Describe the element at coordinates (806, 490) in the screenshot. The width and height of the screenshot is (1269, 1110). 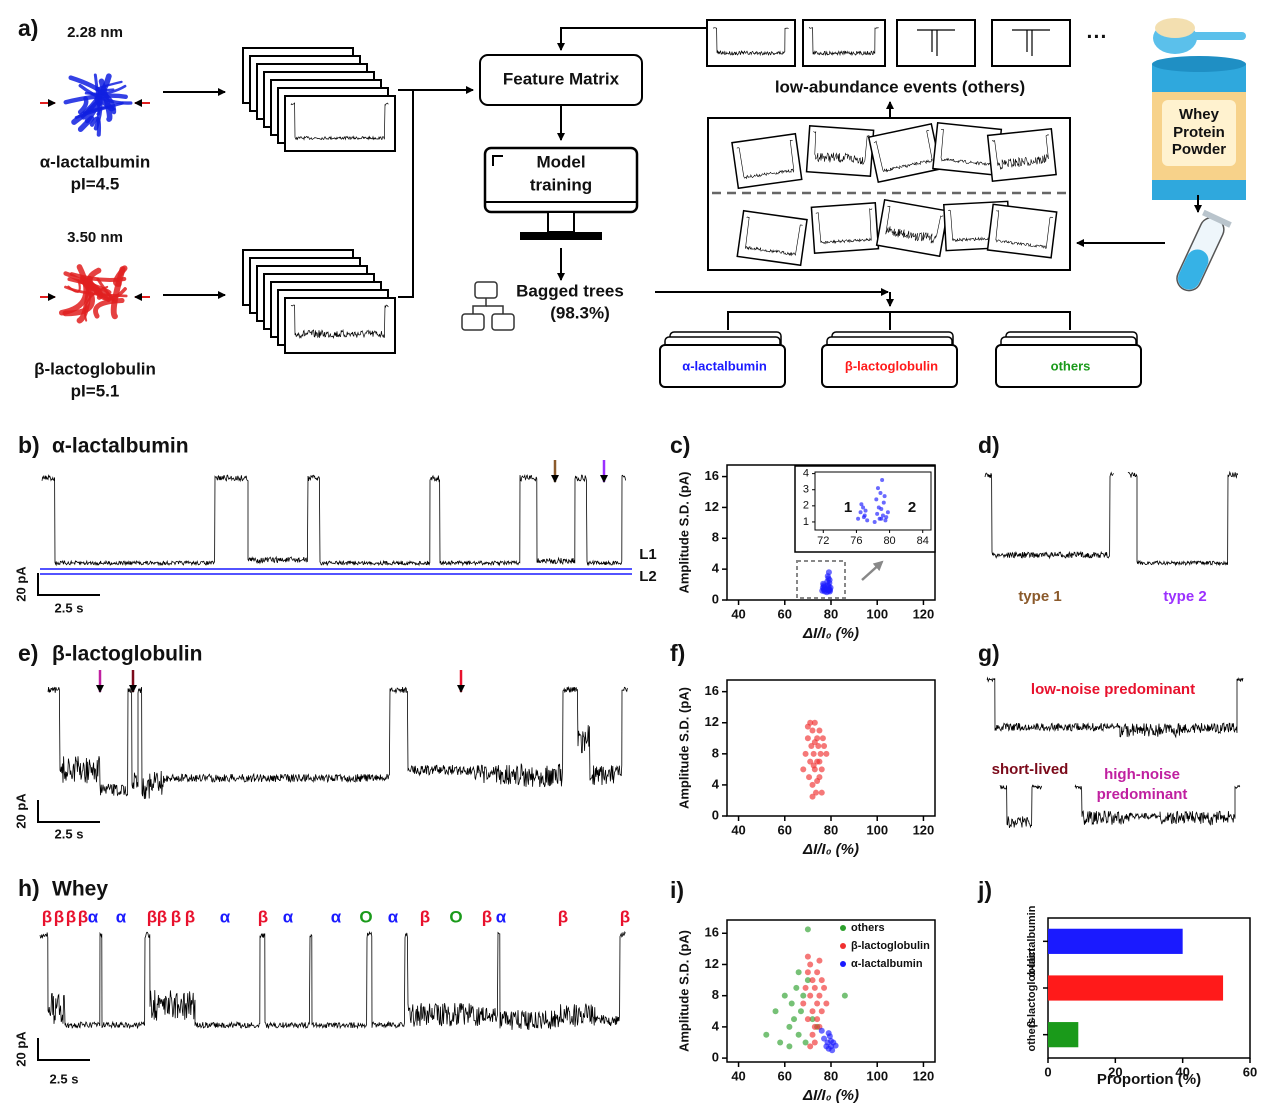
I see `inset-y-tick-label: 3` at that location.